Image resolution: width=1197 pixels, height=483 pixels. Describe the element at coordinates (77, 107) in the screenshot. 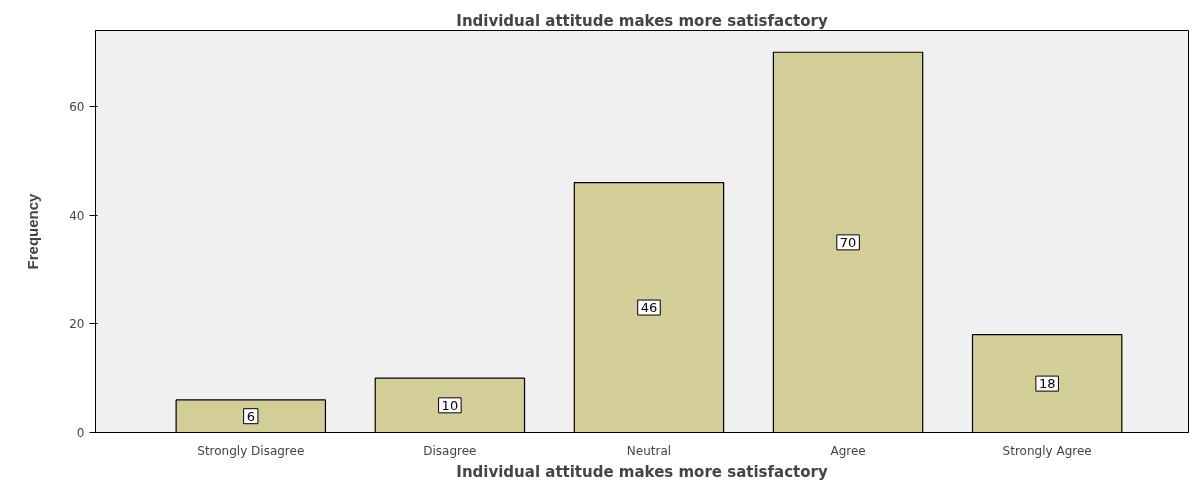

I see `y-tick-label: 60` at that location.